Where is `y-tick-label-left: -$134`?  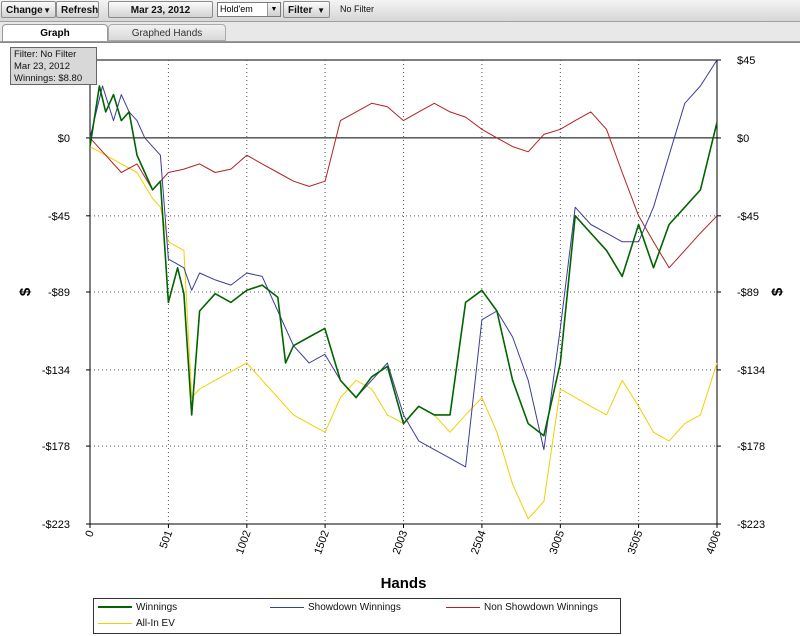 y-tick-label-left: -$134 is located at coordinates (56, 371).